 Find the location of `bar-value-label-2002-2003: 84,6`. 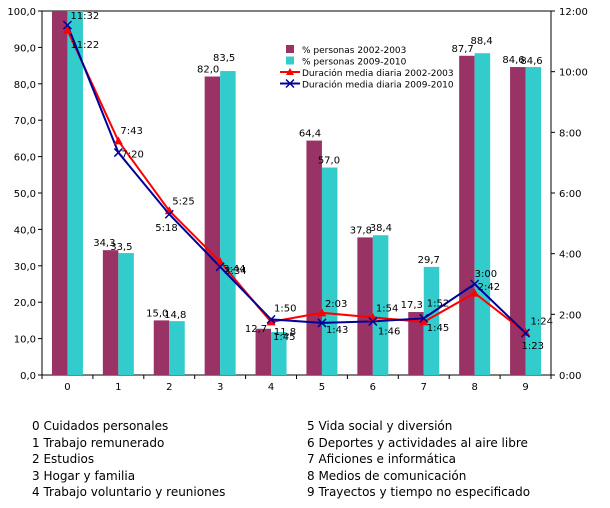

bar-value-label-2002-2003: 84,6 is located at coordinates (513, 60).